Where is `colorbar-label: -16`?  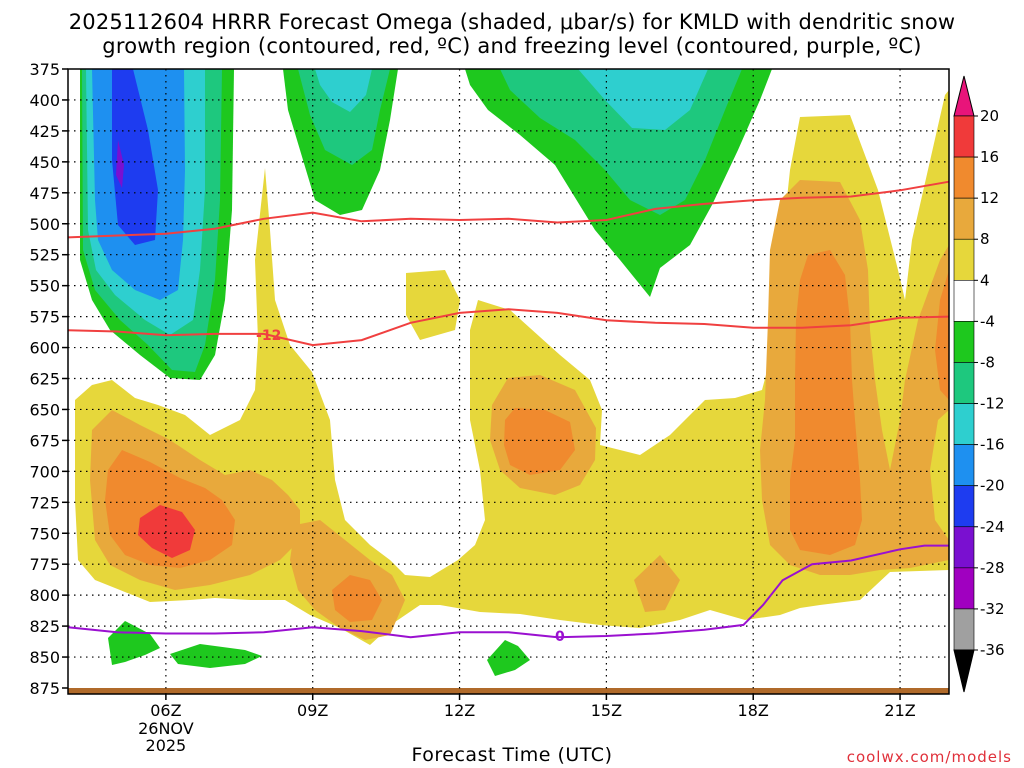 colorbar-label: -16 is located at coordinates (992, 445).